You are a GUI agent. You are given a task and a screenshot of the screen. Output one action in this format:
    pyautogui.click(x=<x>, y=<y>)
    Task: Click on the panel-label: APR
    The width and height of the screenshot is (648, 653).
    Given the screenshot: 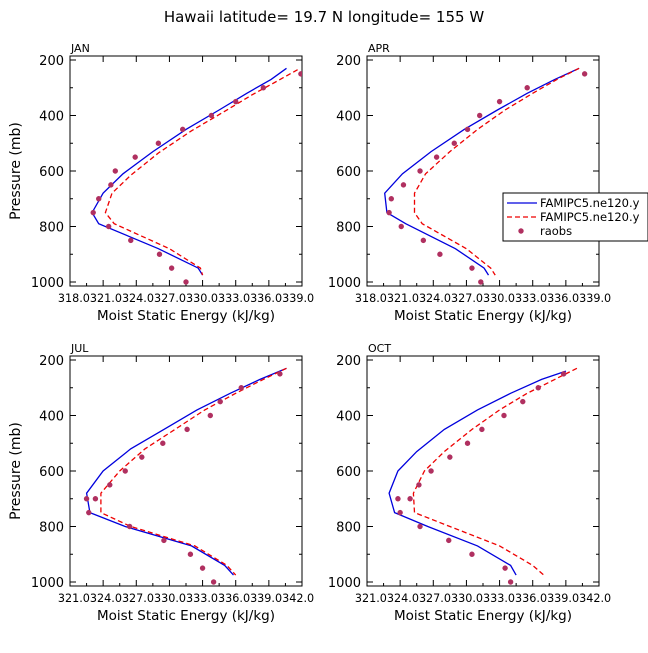 What is the action you would take?
    pyautogui.click(x=379, y=48)
    